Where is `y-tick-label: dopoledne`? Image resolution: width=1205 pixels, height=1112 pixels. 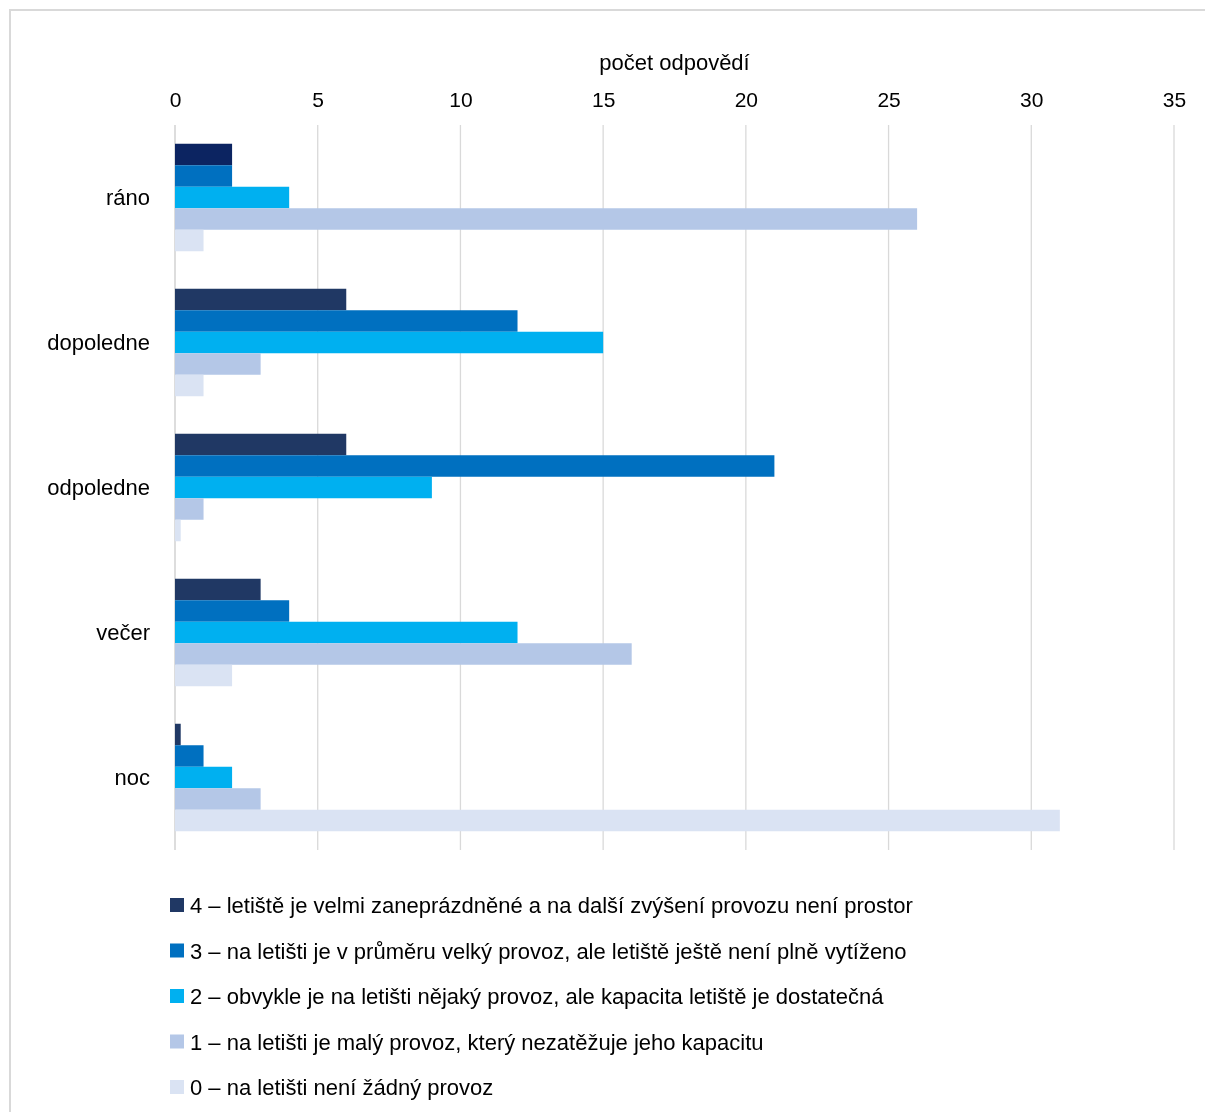
y-tick-label: dopoledne is located at coordinates (98, 342).